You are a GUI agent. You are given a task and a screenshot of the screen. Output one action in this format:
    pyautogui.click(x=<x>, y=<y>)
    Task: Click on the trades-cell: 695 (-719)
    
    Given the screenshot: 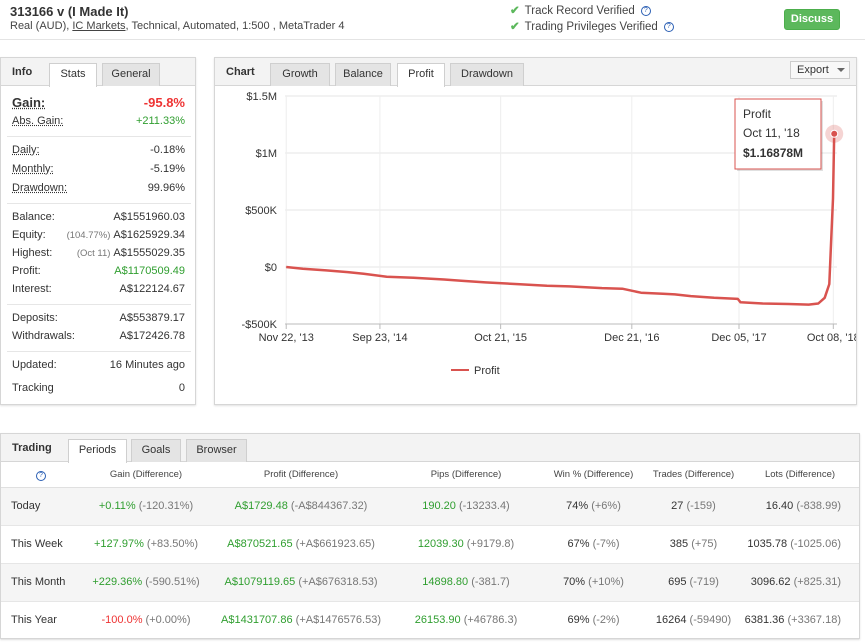 What is the action you would take?
    pyautogui.click(x=693, y=582)
    